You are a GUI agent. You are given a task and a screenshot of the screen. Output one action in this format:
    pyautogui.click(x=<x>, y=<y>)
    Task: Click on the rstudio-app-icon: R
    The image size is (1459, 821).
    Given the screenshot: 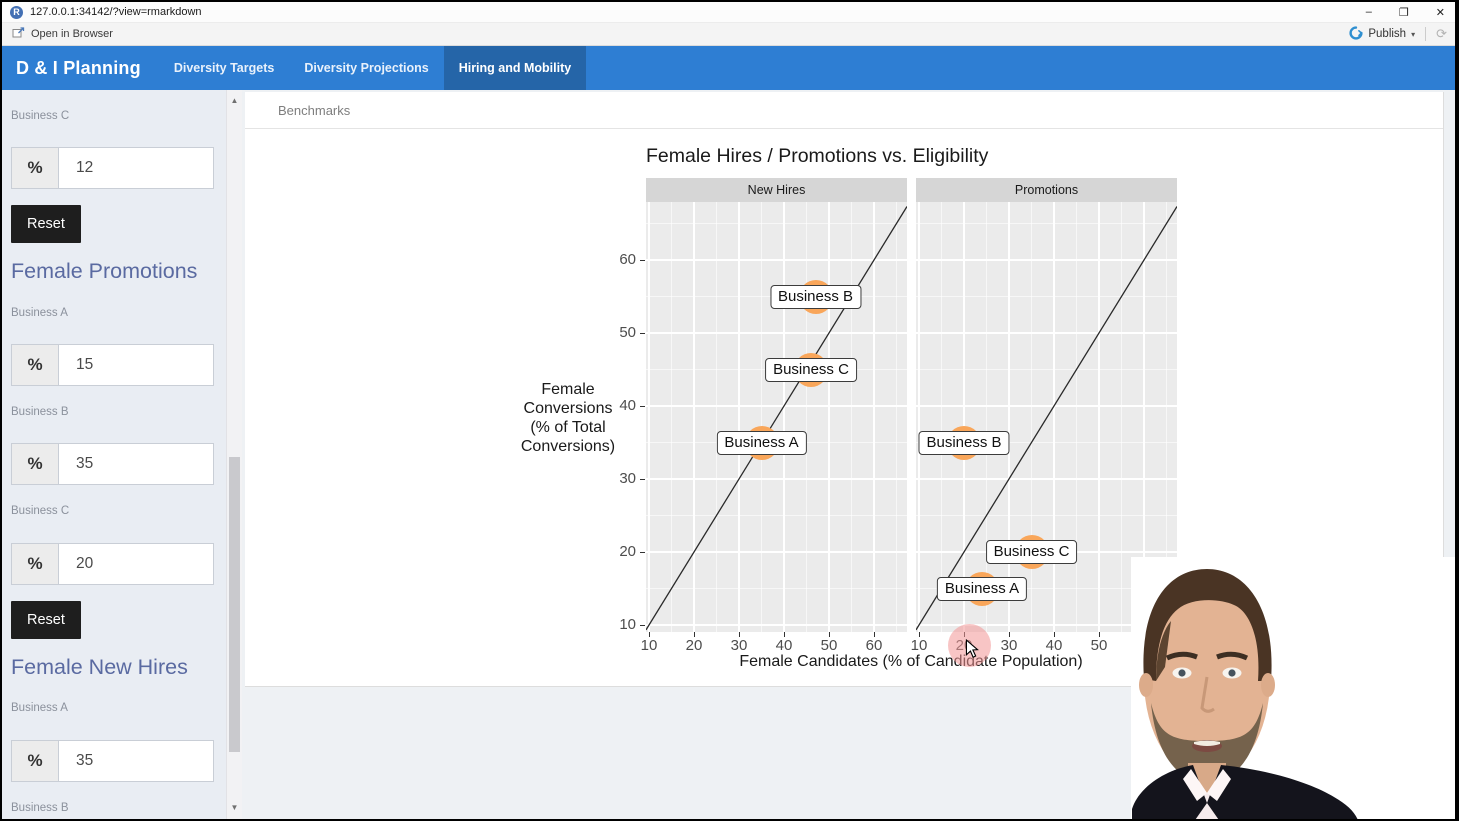 What is the action you would take?
    pyautogui.click(x=16, y=12)
    